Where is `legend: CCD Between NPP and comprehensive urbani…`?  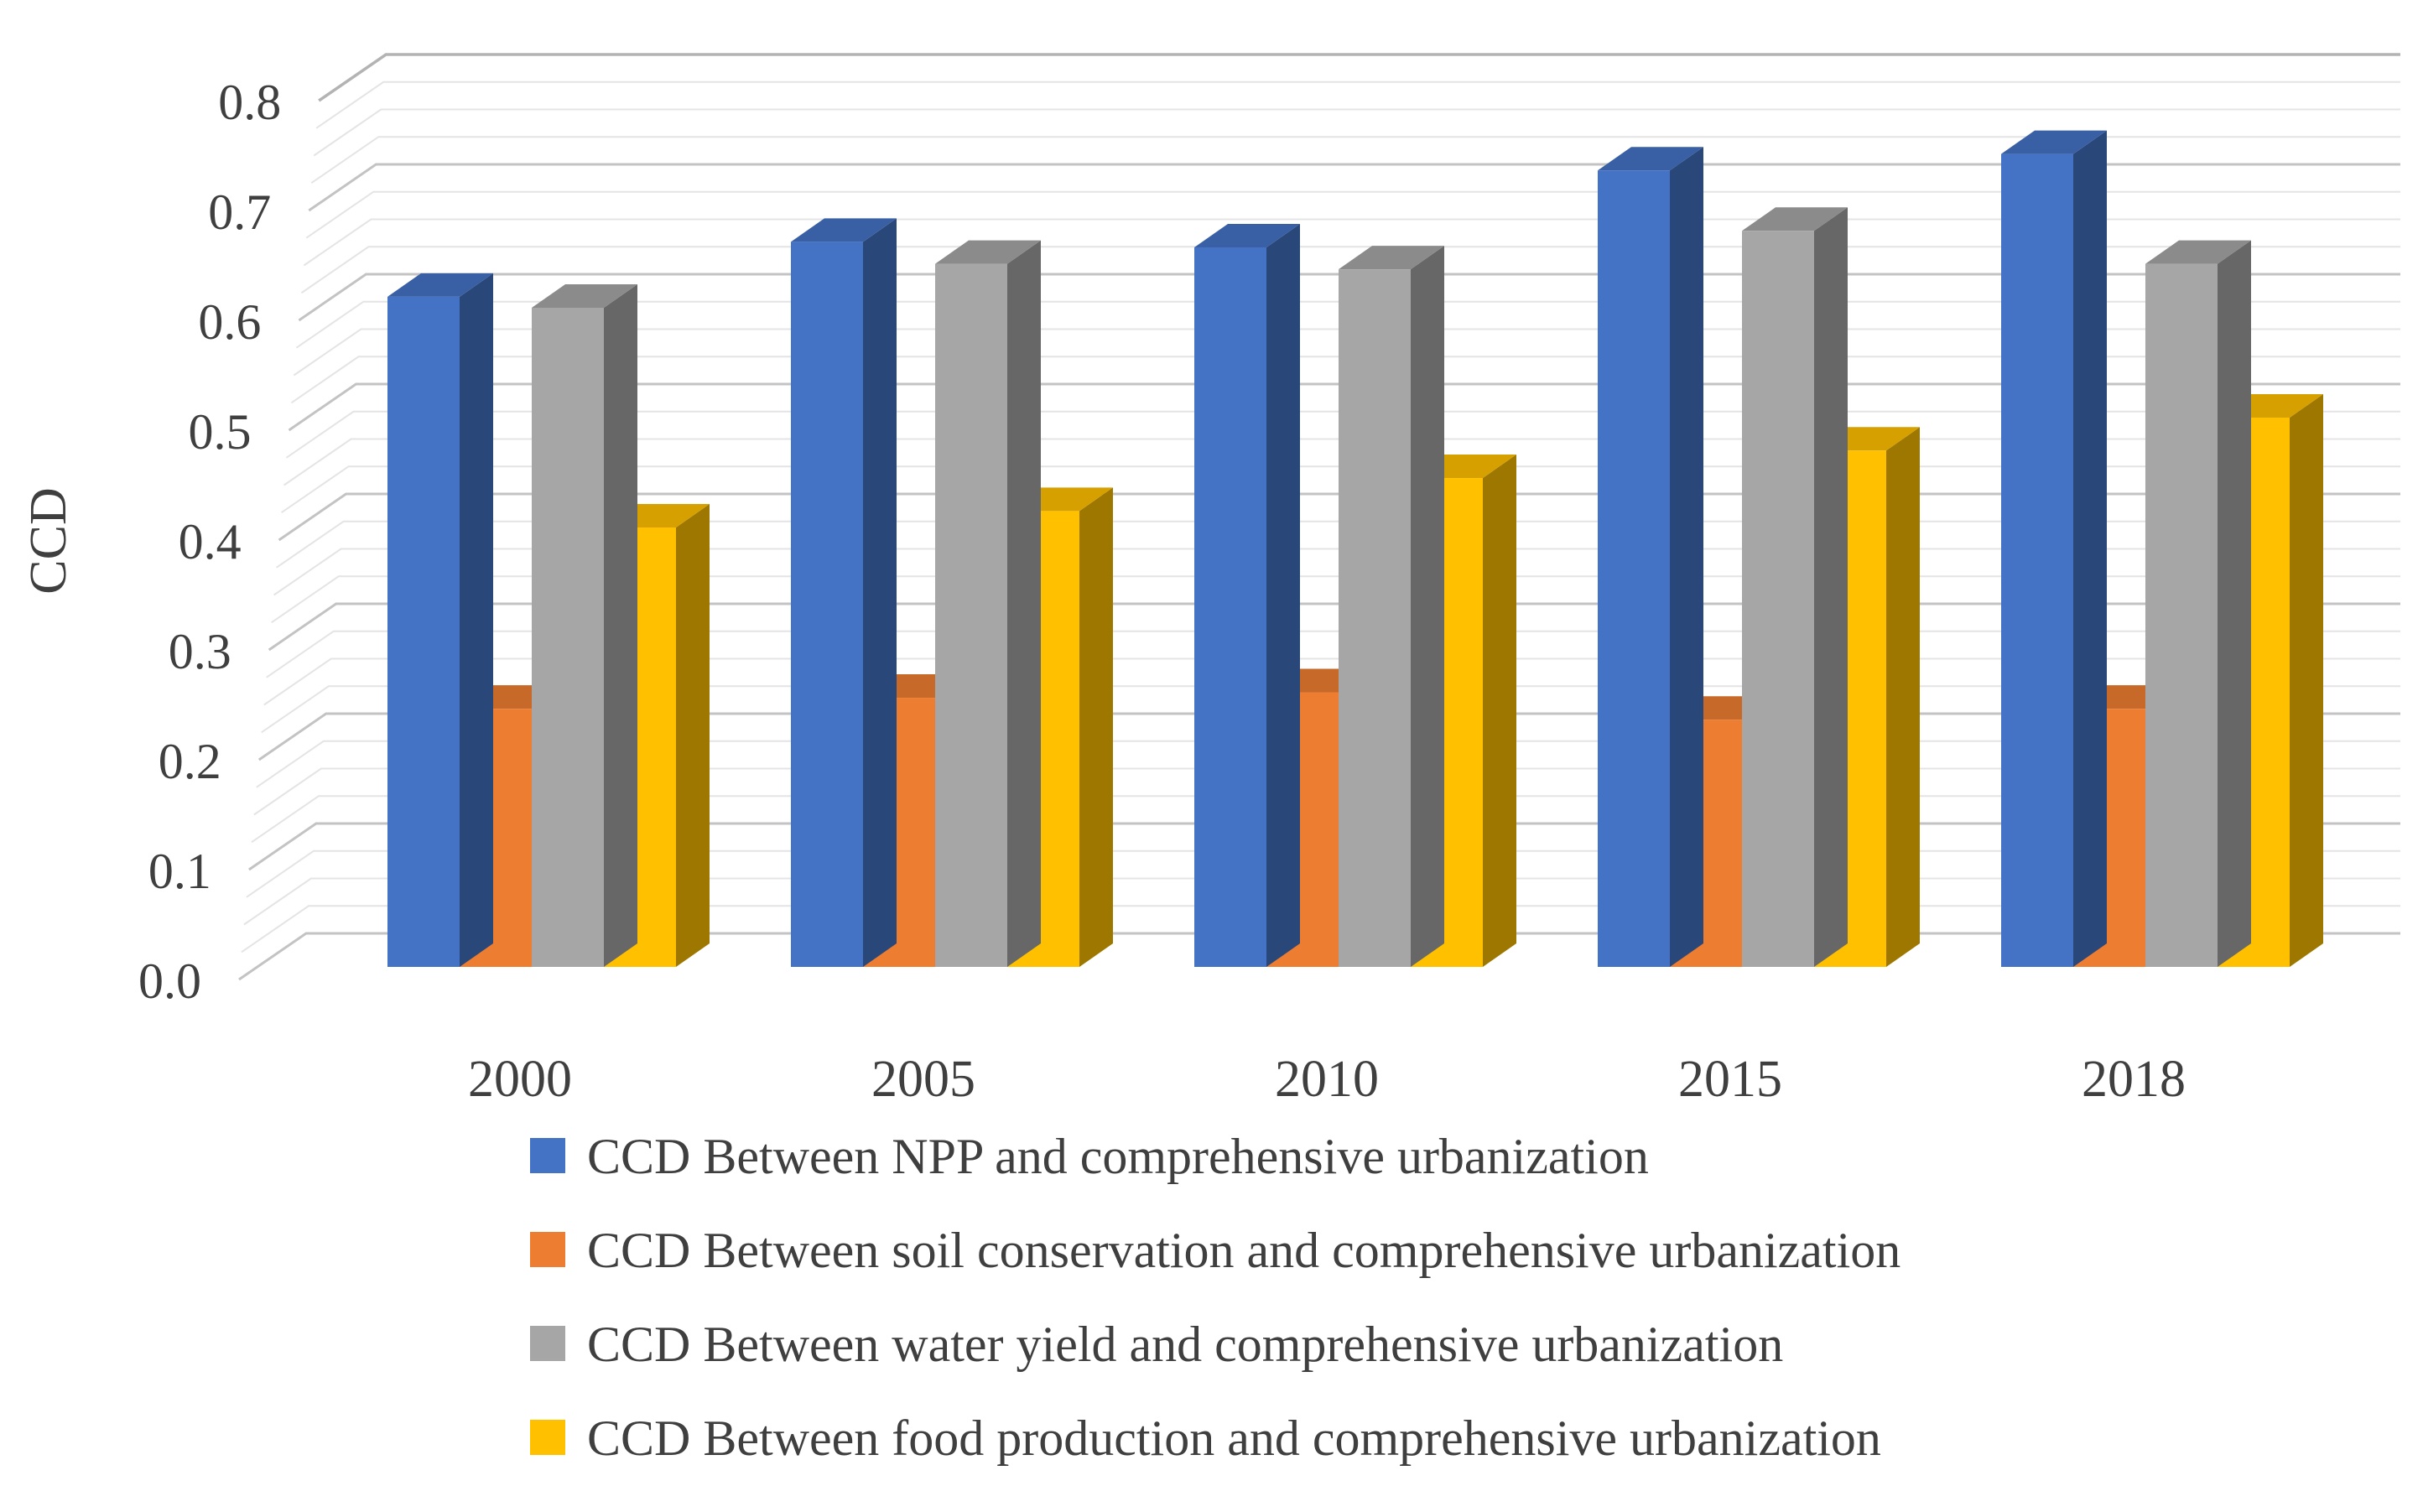
legend: CCD Between NPP and comprehensive urbani… is located at coordinates (1215, 1297).